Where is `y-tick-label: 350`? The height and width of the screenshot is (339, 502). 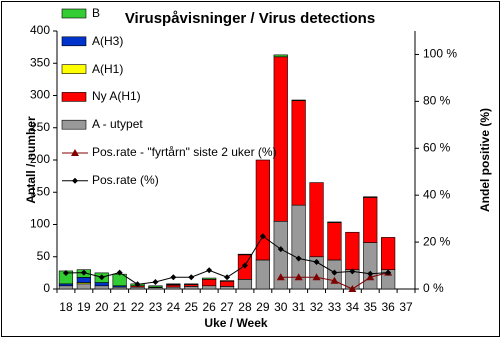 y-tick-label: 350 is located at coordinates (40, 62).